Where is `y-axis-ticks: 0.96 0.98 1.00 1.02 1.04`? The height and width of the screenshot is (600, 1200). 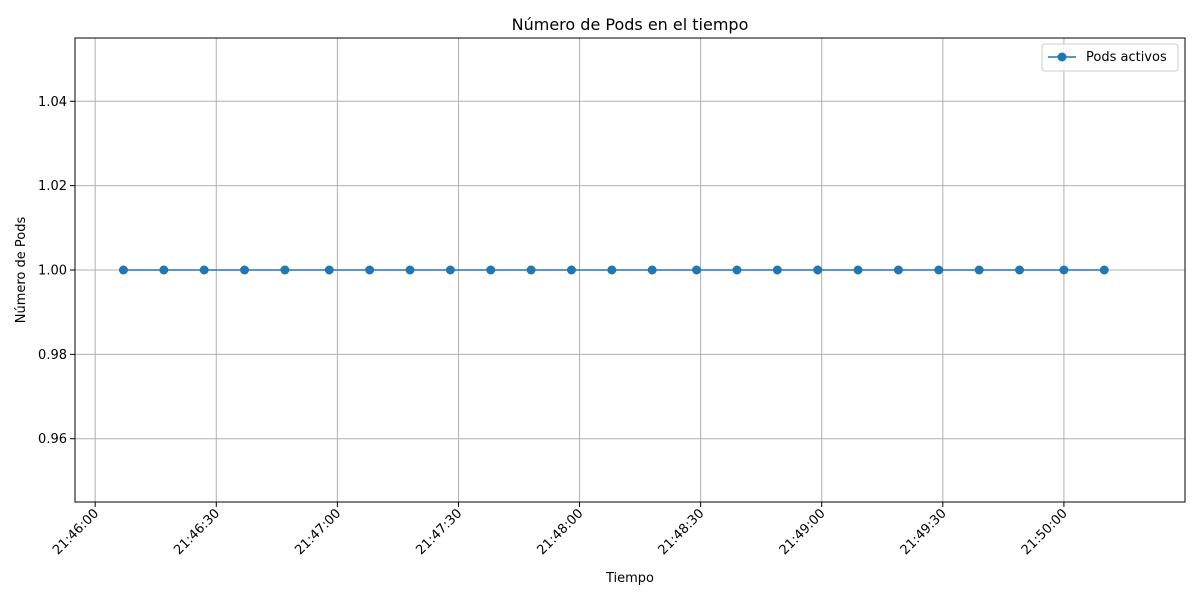 y-axis-ticks: 0.96 0.98 1.00 1.02 1.04 is located at coordinates (56, 271).